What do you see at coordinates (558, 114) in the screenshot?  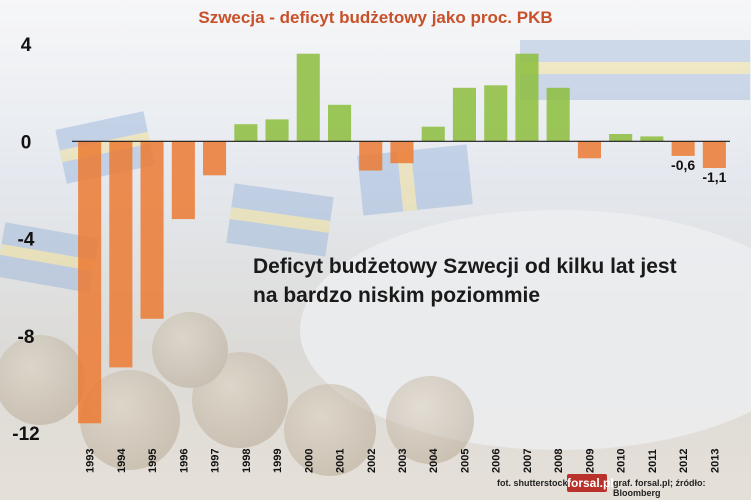 I see `bar-2008` at bounding box center [558, 114].